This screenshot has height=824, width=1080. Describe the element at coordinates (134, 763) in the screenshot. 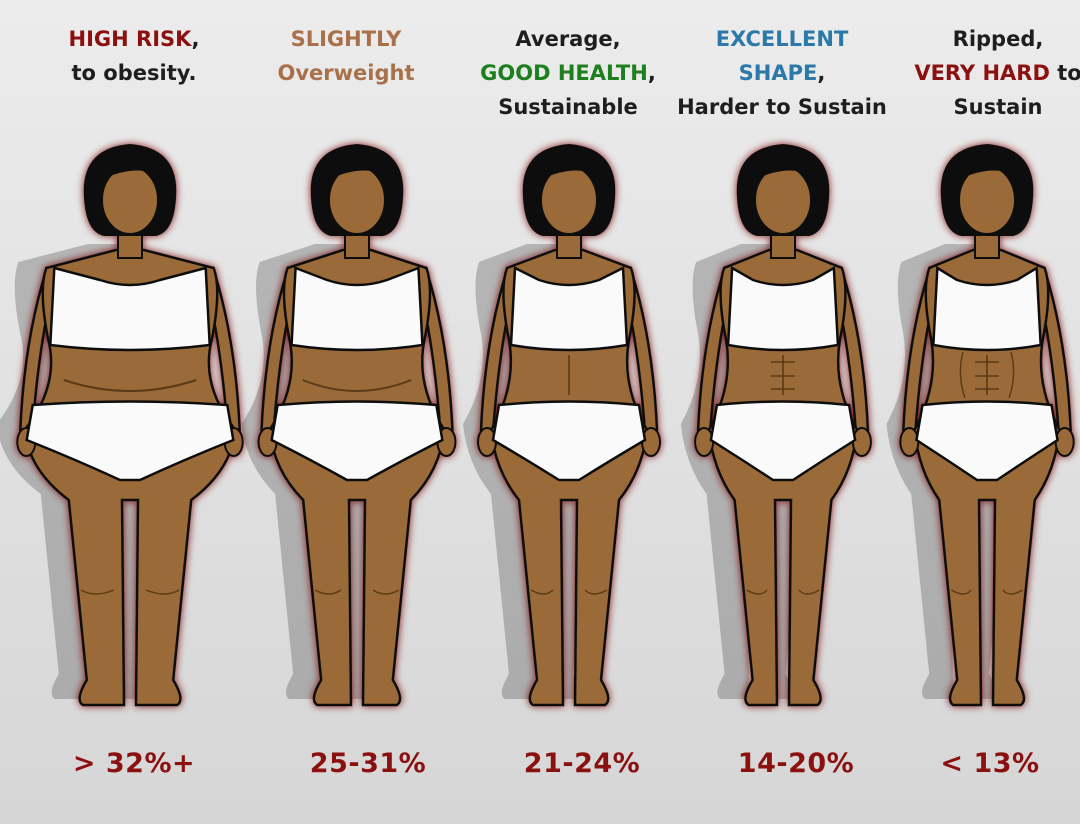

I see `range-high-risk: > 32%+` at that location.